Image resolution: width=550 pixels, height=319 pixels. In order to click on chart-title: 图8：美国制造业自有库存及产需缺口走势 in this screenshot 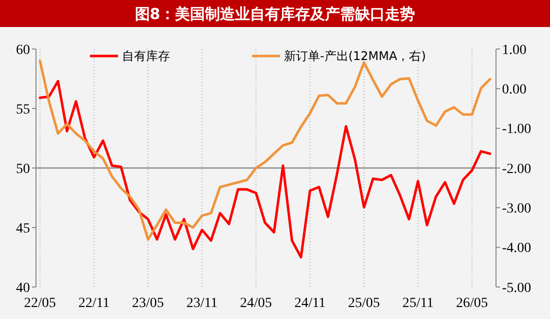, I will do `click(275, 14)`.